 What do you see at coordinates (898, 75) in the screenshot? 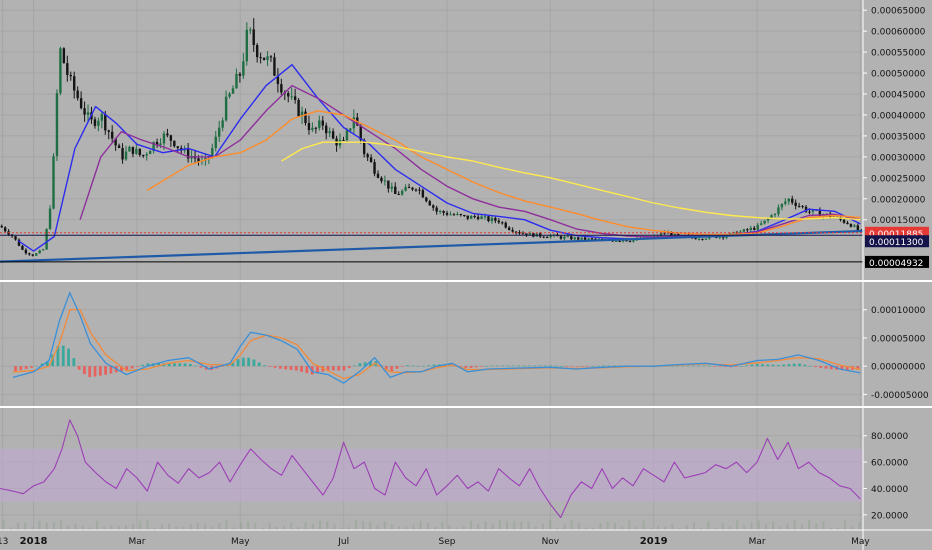
I see `price-axis-label: 0.00050000` at bounding box center [898, 75].